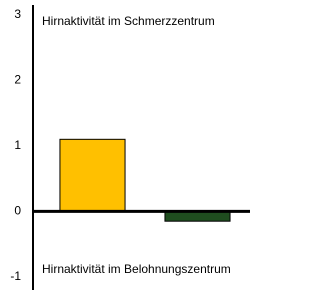 The width and height of the screenshot is (320, 300). I want to click on annotation: Hirnaktivität im Belohnungszentrum, so click(136, 269).